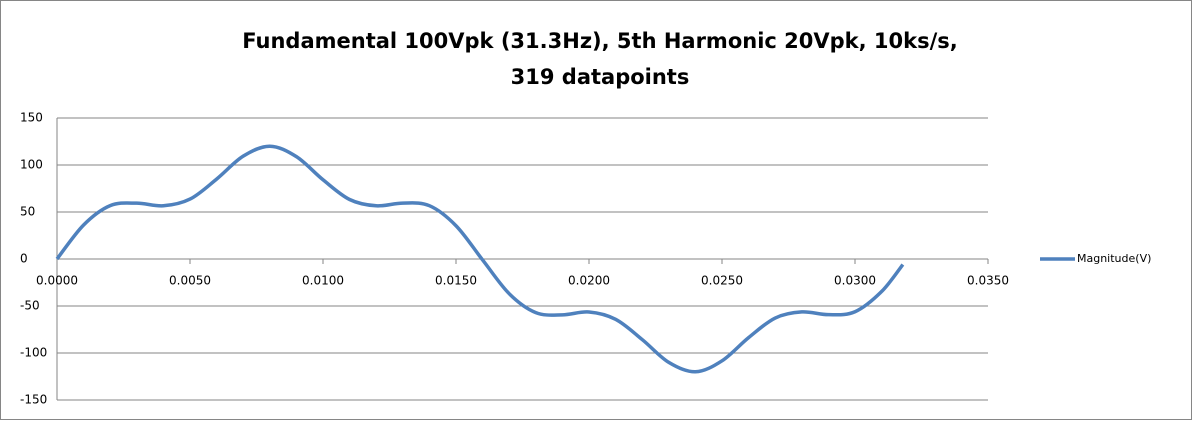  Describe the element at coordinates (31, 118) in the screenshot. I see `y-tick-label: 150` at that location.